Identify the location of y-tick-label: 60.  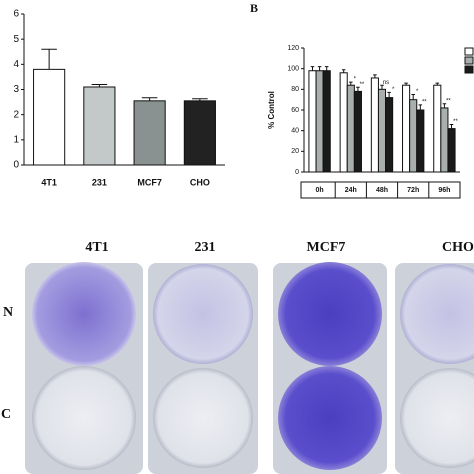
(295, 110).